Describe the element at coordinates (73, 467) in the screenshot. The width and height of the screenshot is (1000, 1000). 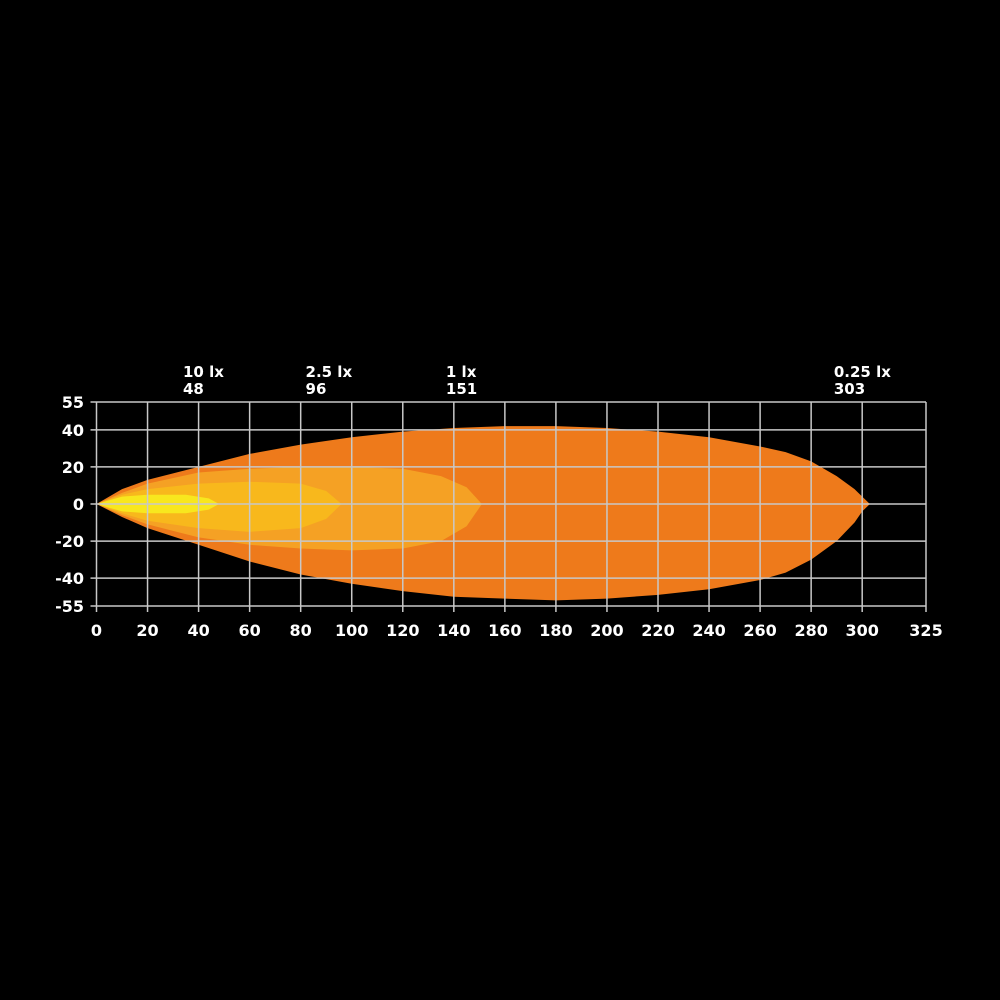
I see `y-tick-label: 20` at that location.